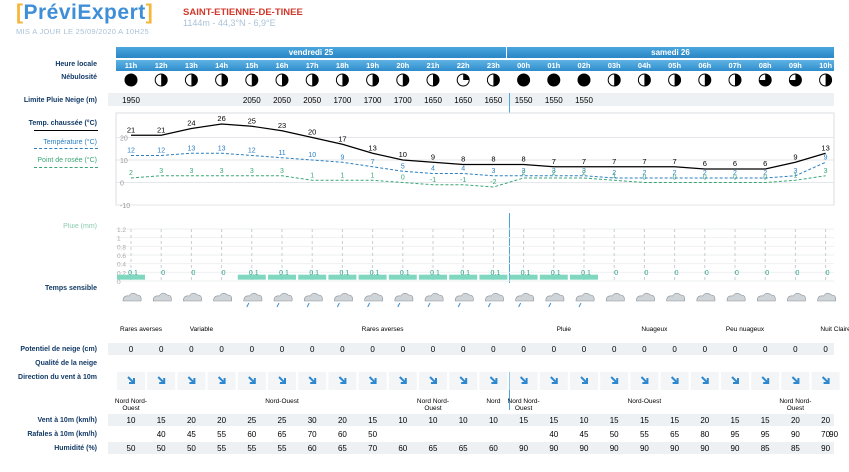  What do you see at coordinates (795, 434) in the screenshot?
I see `wind-gust-value: 90` at bounding box center [795, 434].